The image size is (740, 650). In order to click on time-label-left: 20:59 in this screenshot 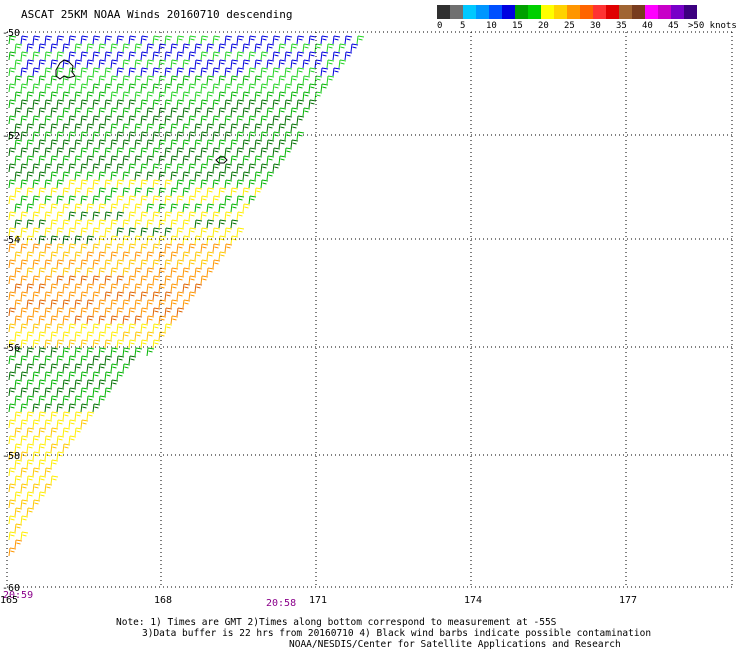, I will do `click(18, 595)`.